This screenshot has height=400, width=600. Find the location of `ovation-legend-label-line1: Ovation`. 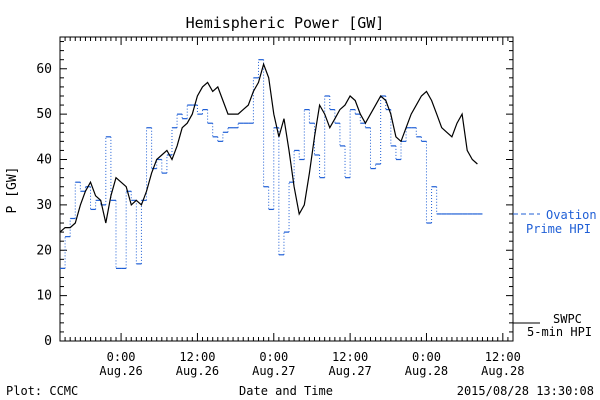

ovation-legend-label-line1: Ovation is located at coordinates (571, 215).